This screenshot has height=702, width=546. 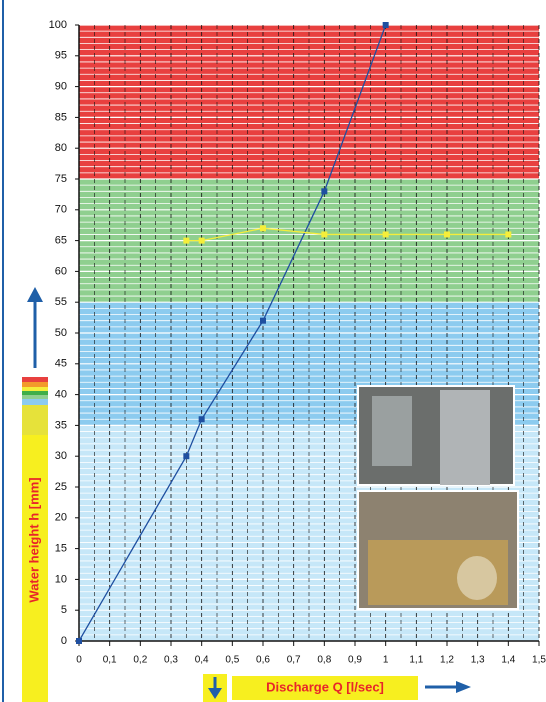 What do you see at coordinates (61, 179) in the screenshot?
I see `y-tick-label: 75` at bounding box center [61, 179].